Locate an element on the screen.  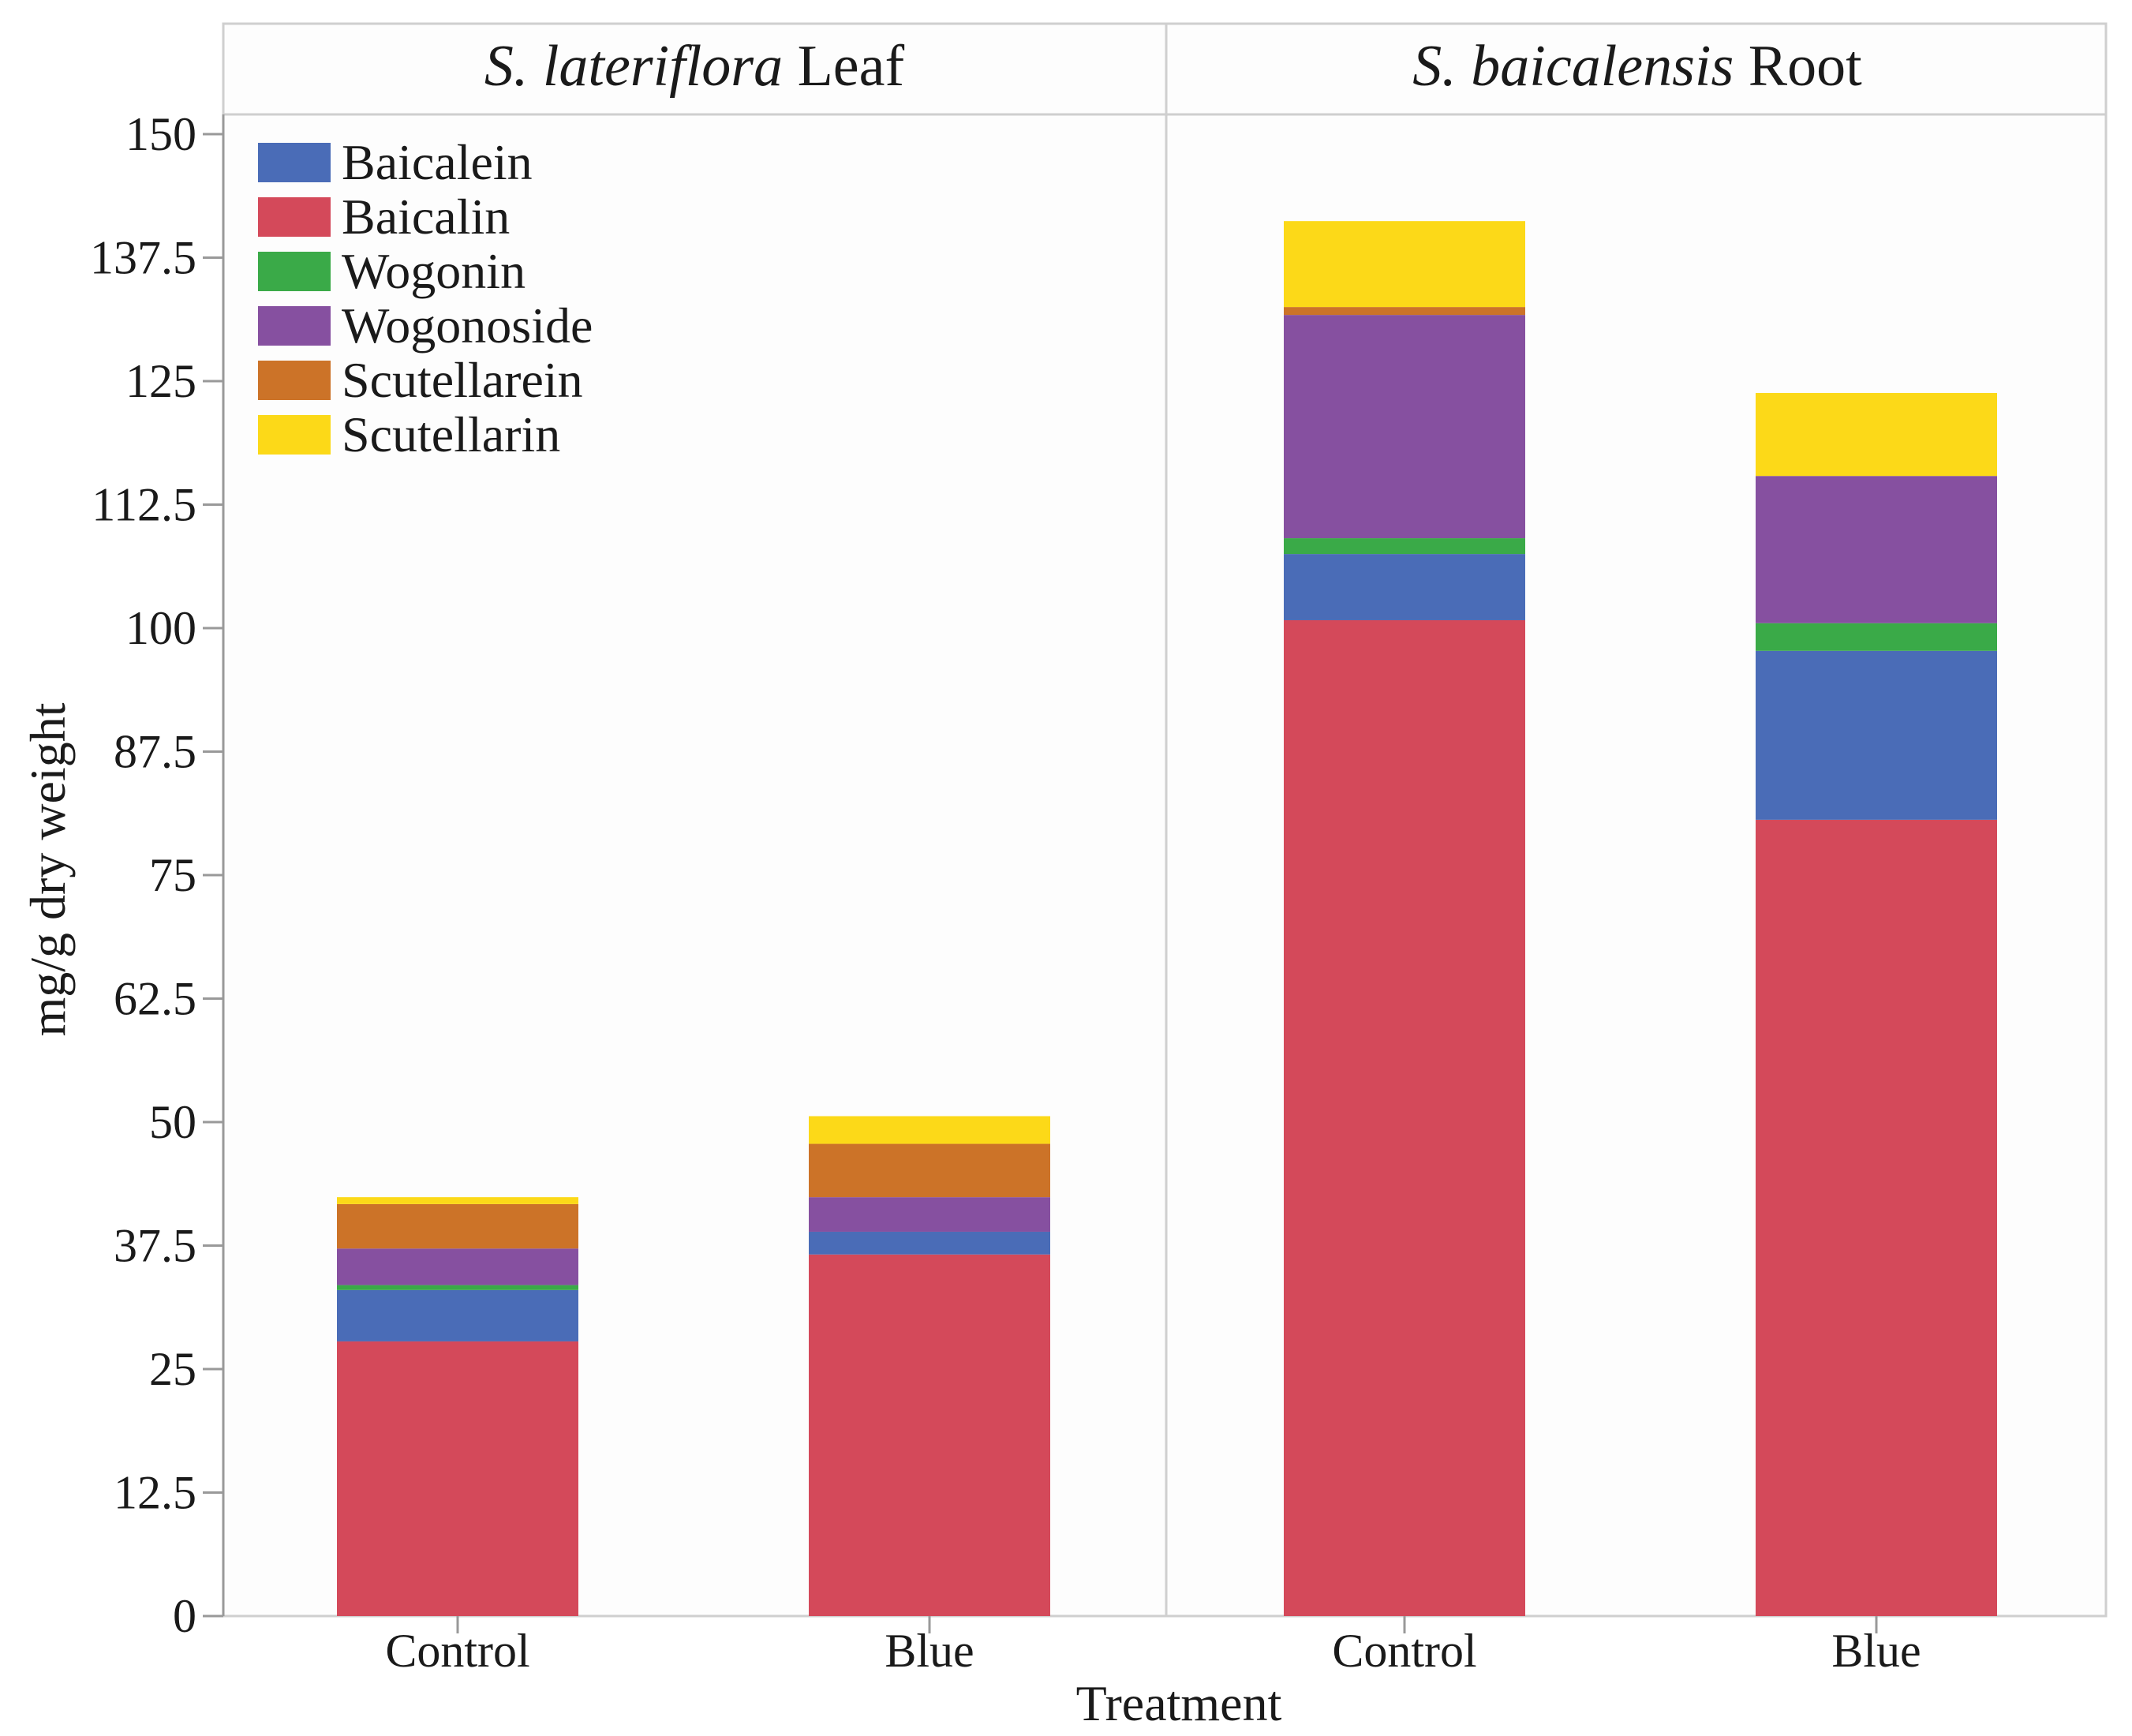
y-tick-label: 50 is located at coordinates (172, 1122).